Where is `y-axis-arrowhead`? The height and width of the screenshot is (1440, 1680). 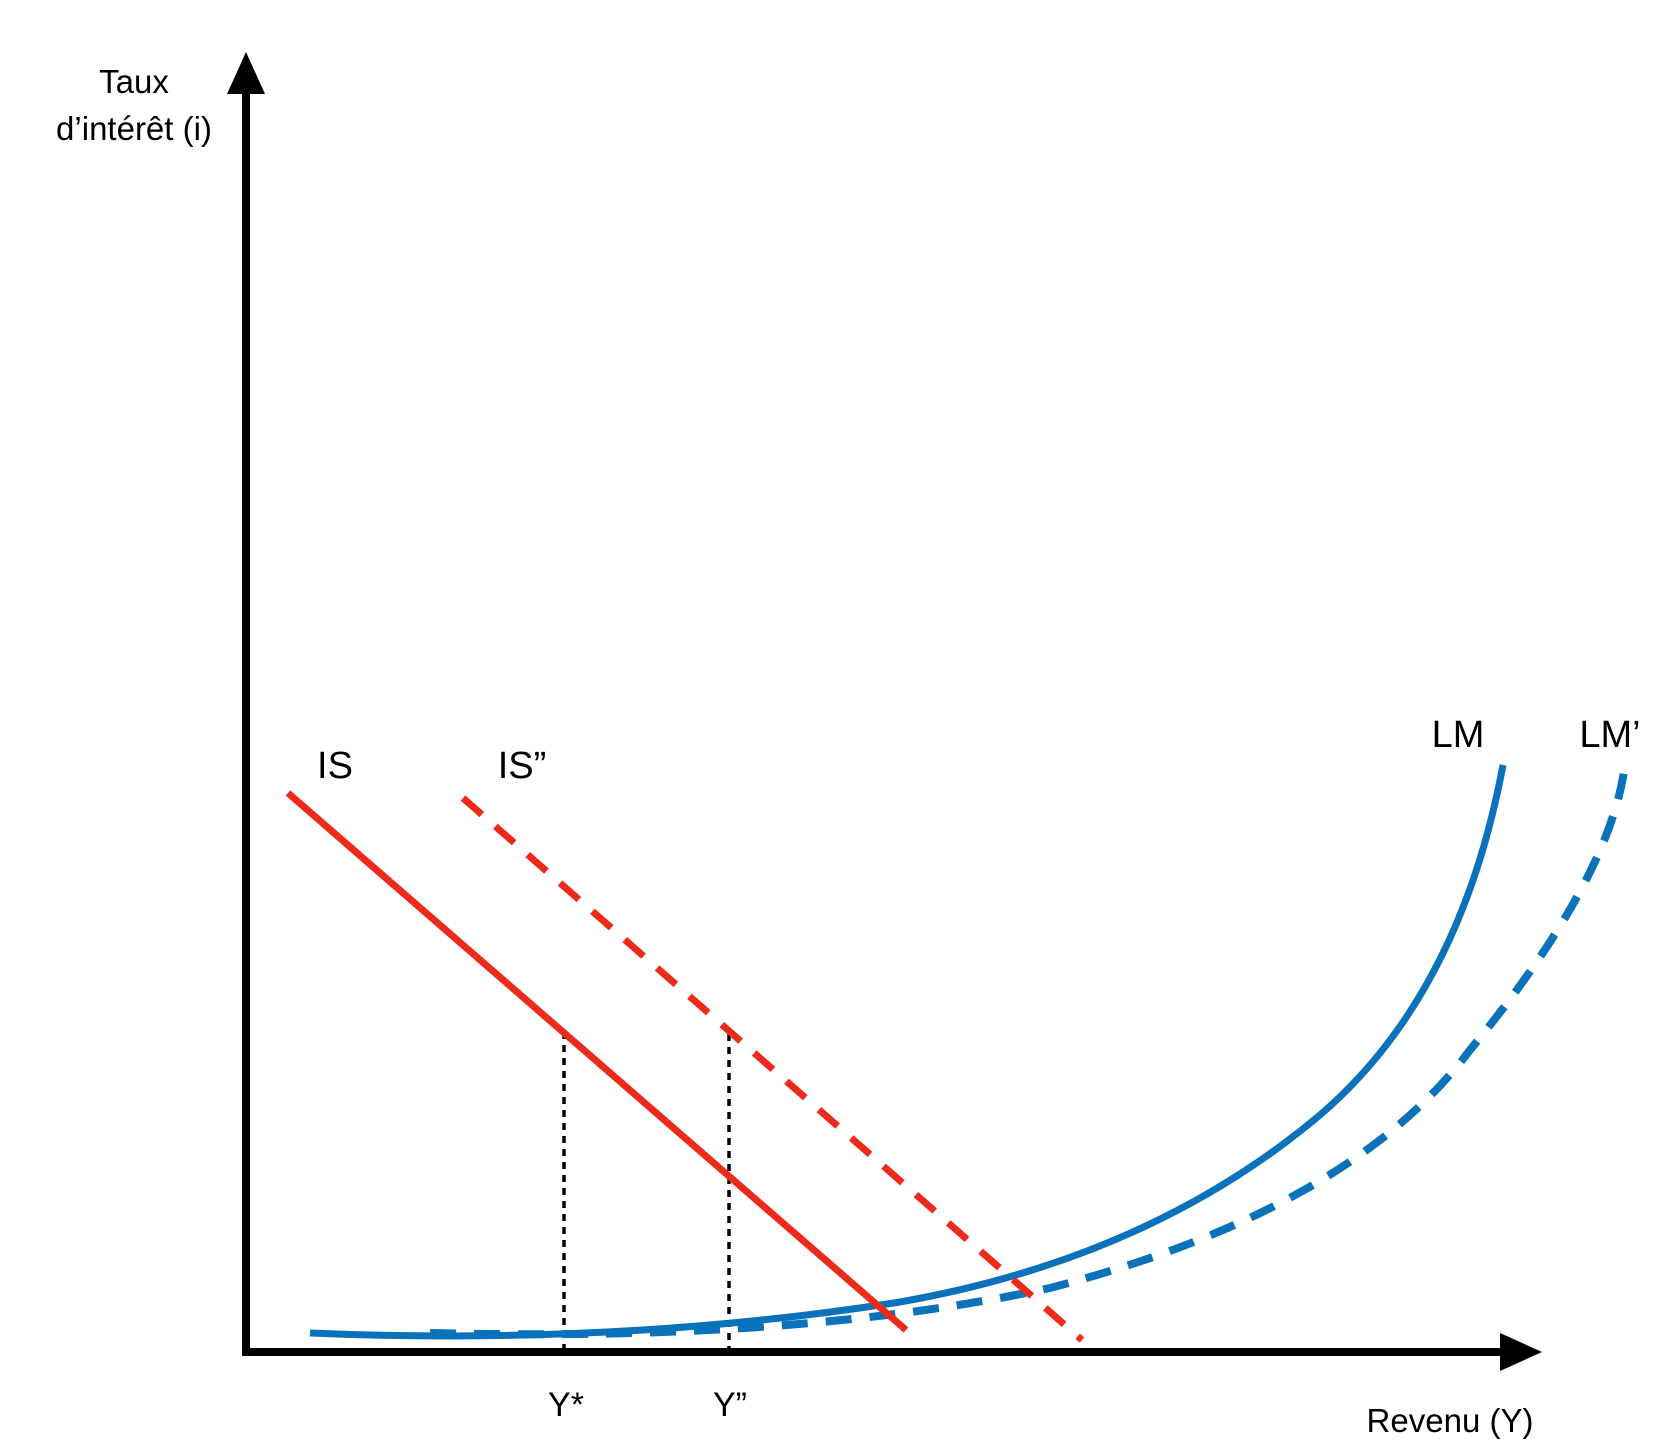 y-axis-arrowhead is located at coordinates (246, 73).